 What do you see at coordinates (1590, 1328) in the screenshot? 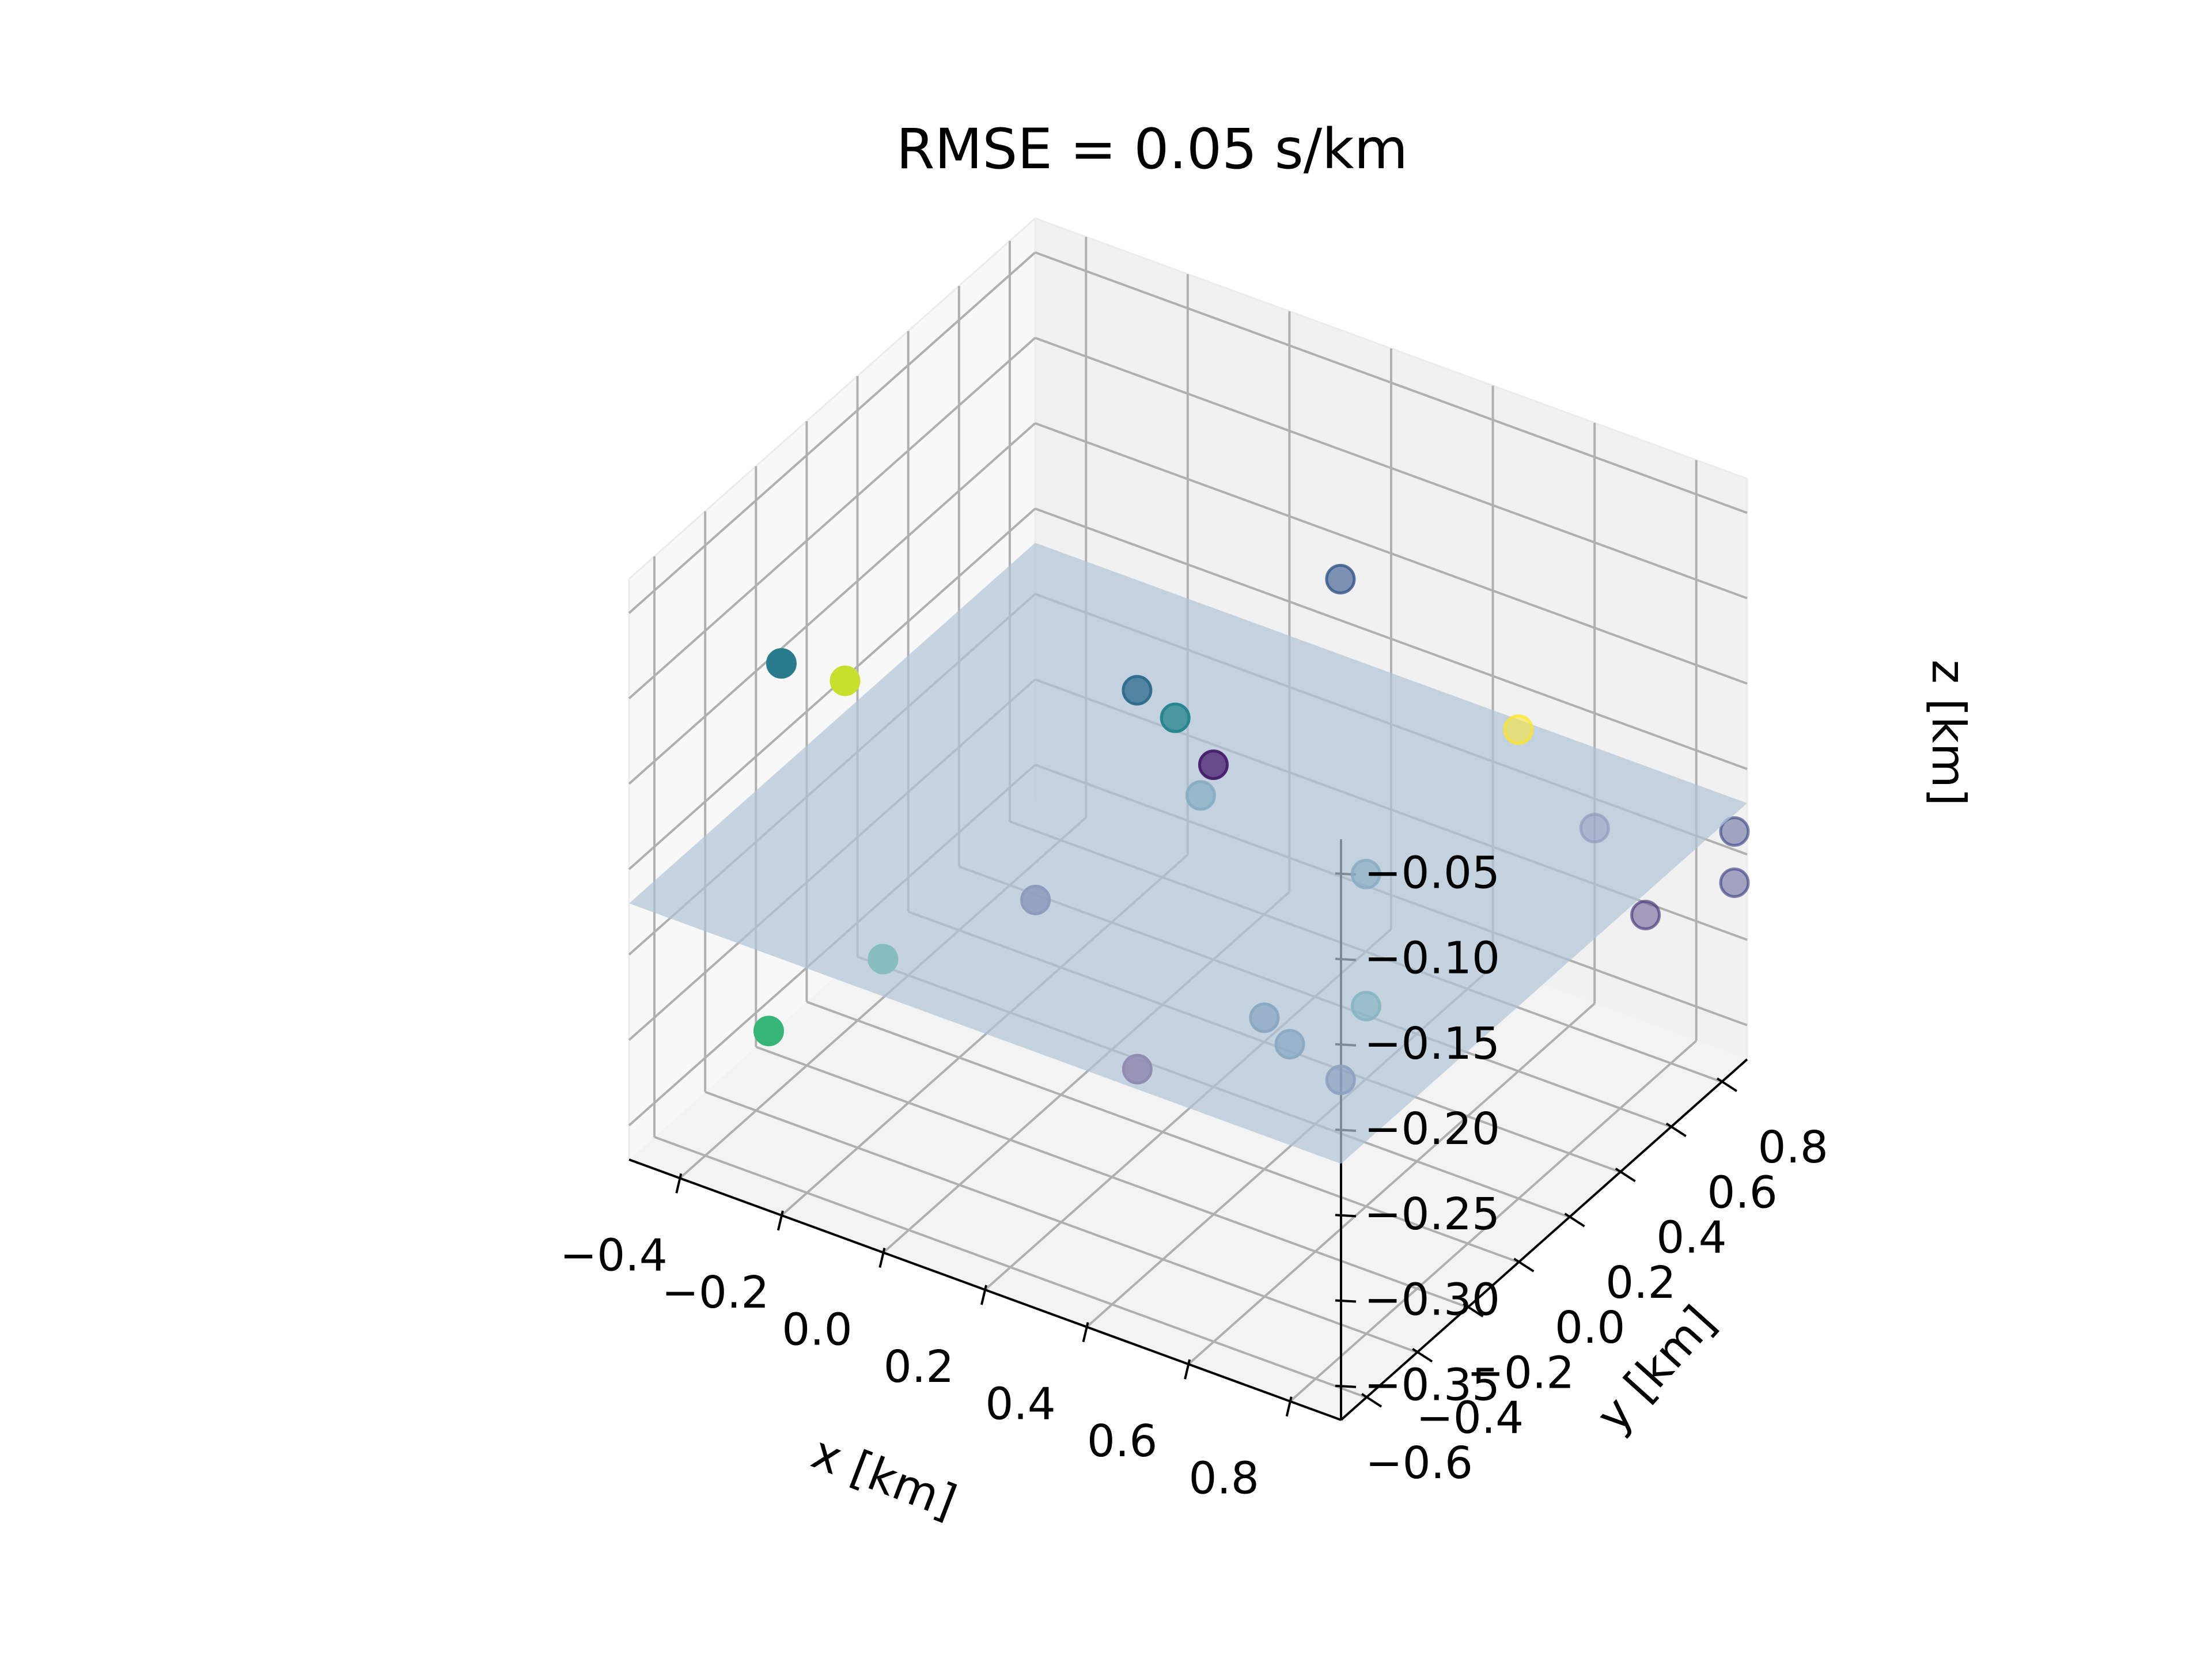
I see `y-tick-label: 0.0` at bounding box center [1590, 1328].